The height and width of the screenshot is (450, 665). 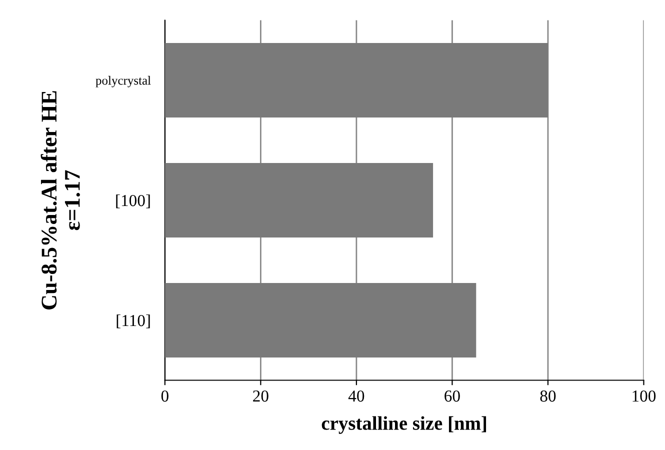 What do you see at coordinates (356, 396) in the screenshot?
I see `x-tick-label: 40` at bounding box center [356, 396].